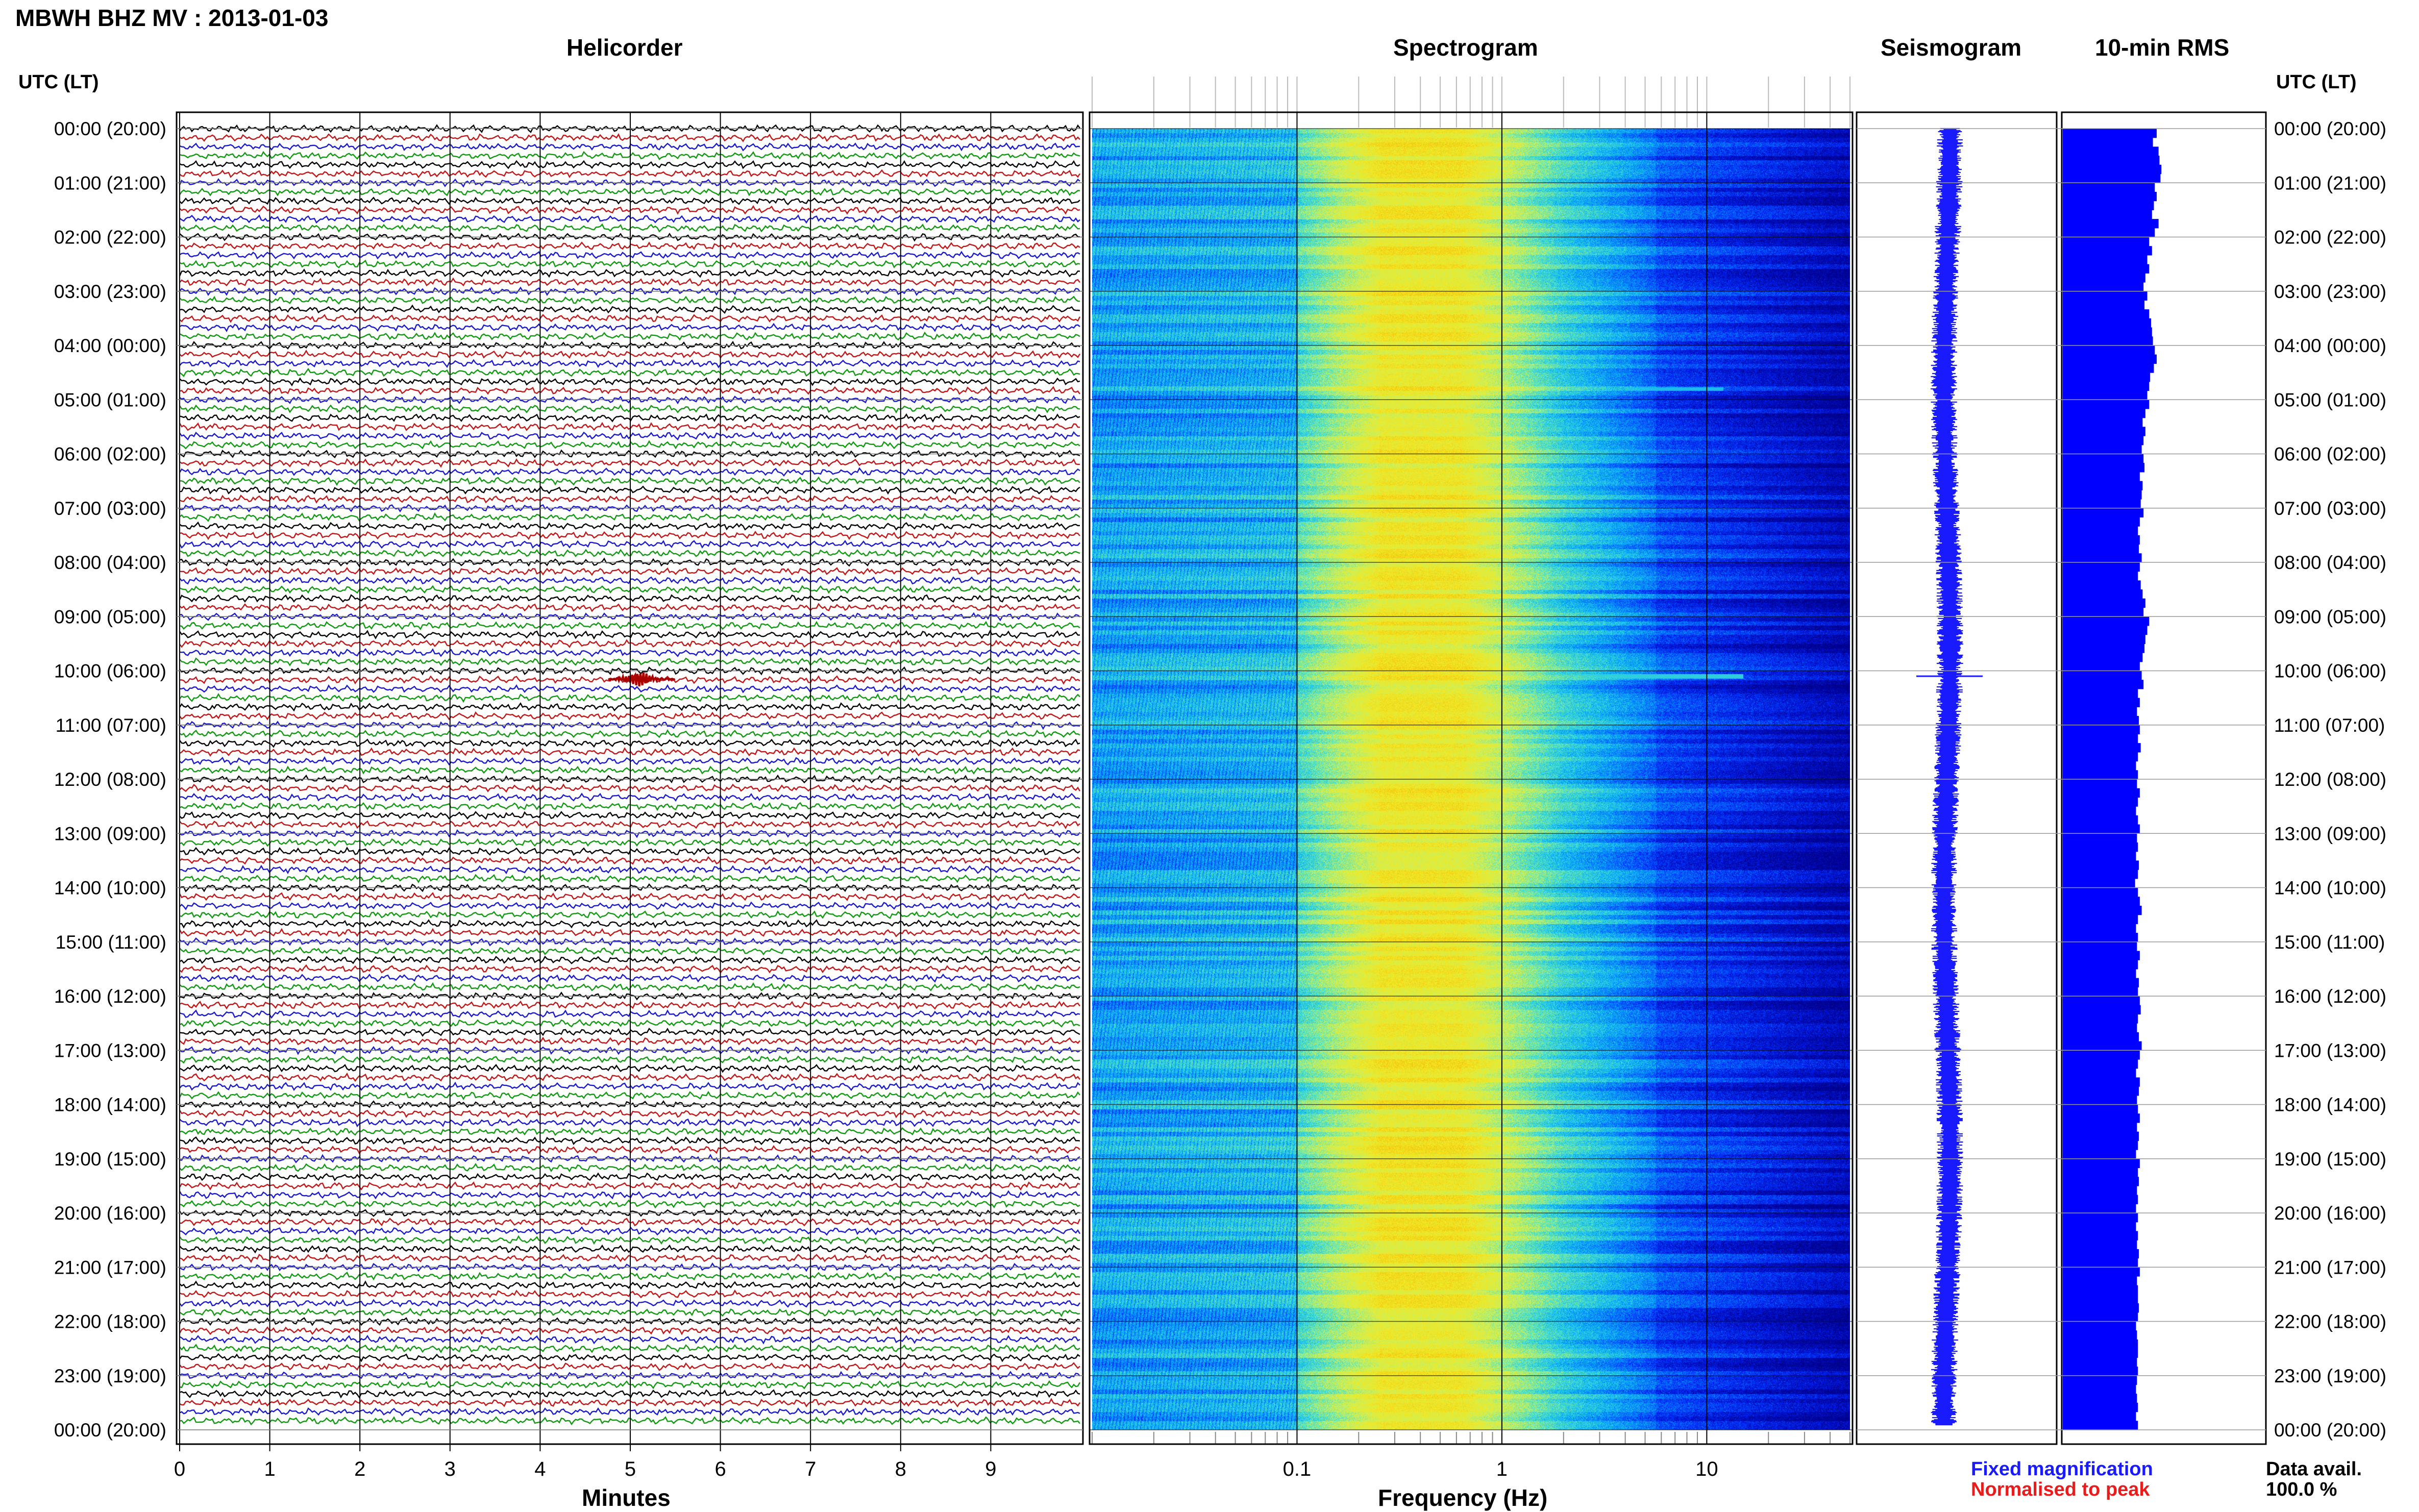  What do you see at coordinates (110, 454) in the screenshot?
I see `left-time-label: 06:00 (02:00)` at bounding box center [110, 454].